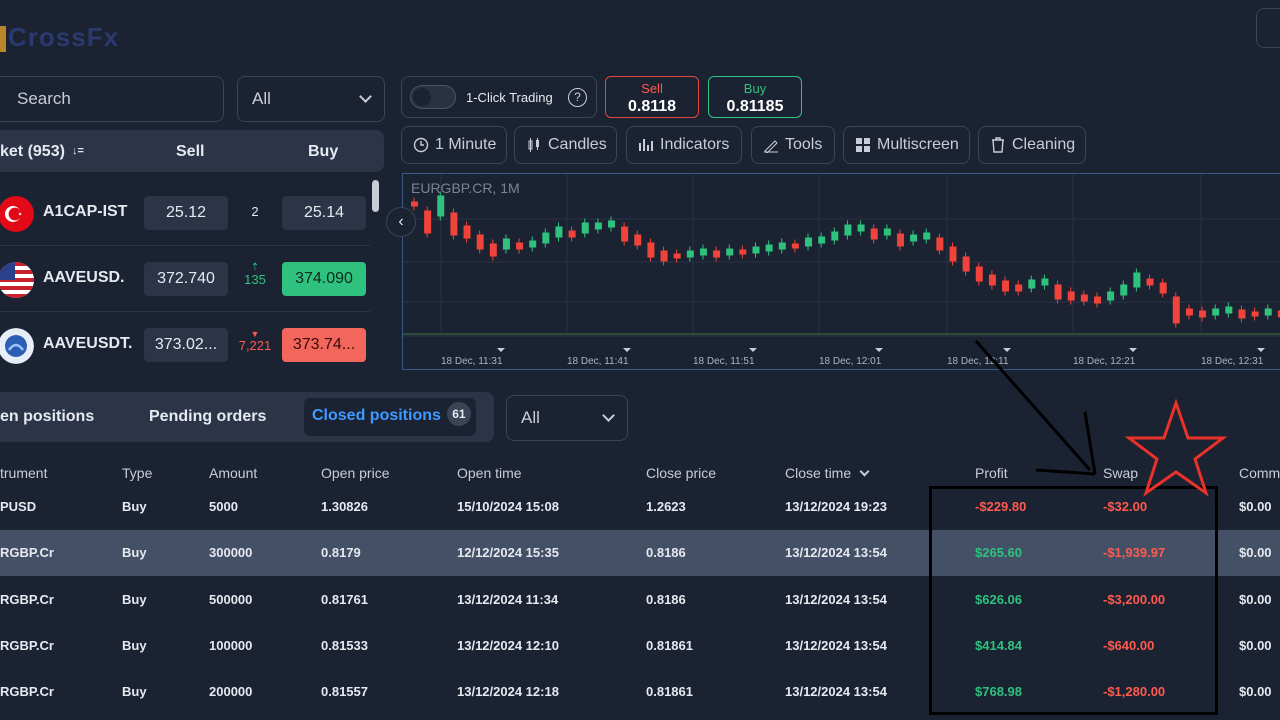  Describe the element at coordinates (47, 416) in the screenshot. I see `tab-open-positions: en positions` at that location.